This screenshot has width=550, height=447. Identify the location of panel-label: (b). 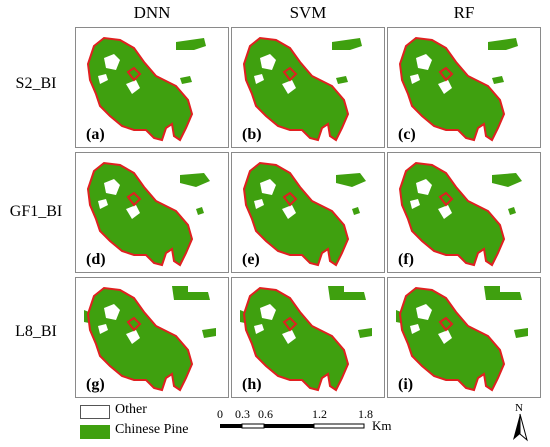
(252, 134).